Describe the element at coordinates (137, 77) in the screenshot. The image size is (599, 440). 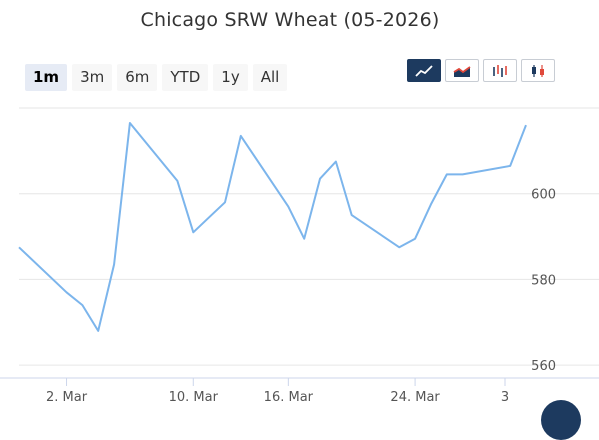
I see `range-button-6m: 6m` at that location.